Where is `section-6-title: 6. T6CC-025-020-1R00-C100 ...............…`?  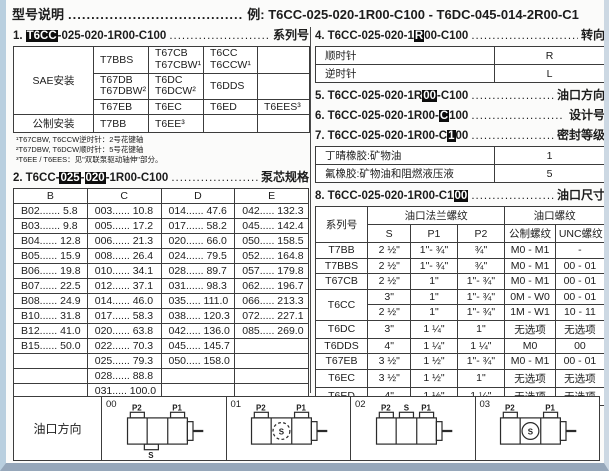
section-6-title: 6. T6CC-025-020-1R00-C100 ...............… is located at coordinates (459, 114).